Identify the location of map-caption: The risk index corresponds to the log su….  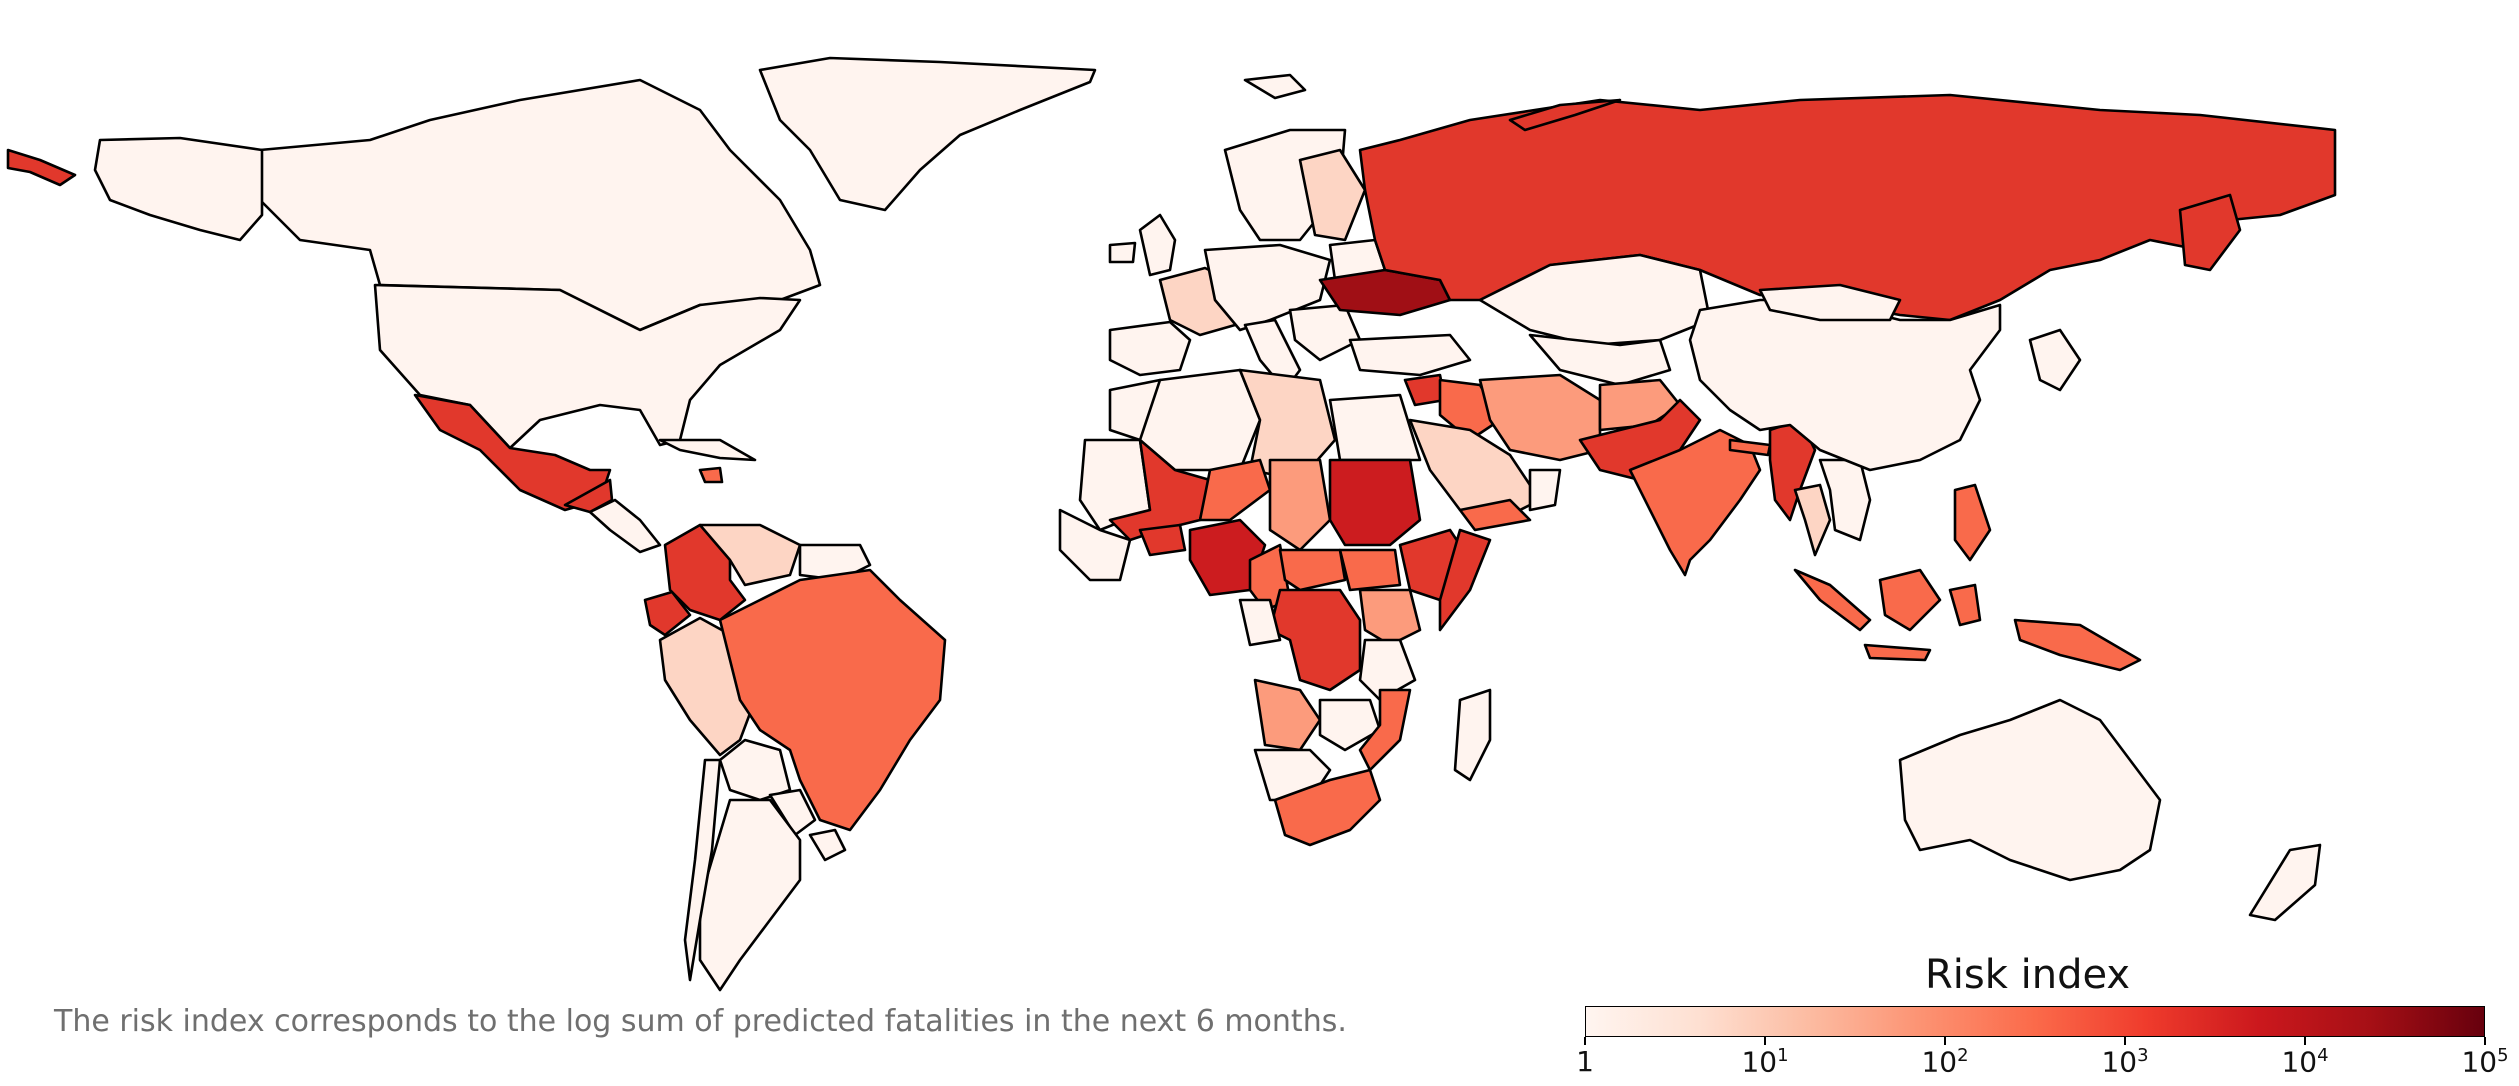
(700, 1021).